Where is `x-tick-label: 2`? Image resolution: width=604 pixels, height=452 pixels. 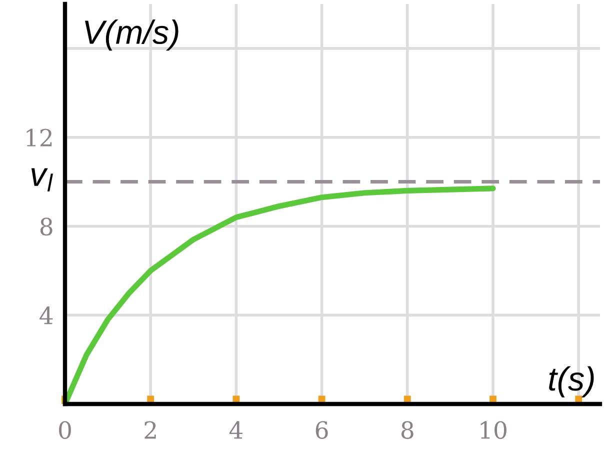 x-tick-label: 2 is located at coordinates (150, 430).